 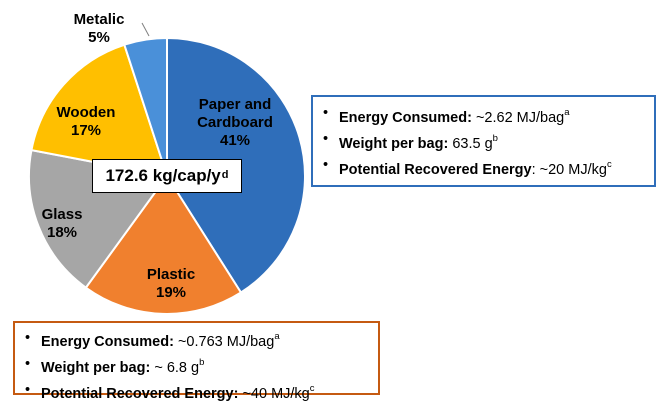 What do you see at coordinates (86, 112) in the screenshot?
I see `slice-name: Wooden` at bounding box center [86, 112].